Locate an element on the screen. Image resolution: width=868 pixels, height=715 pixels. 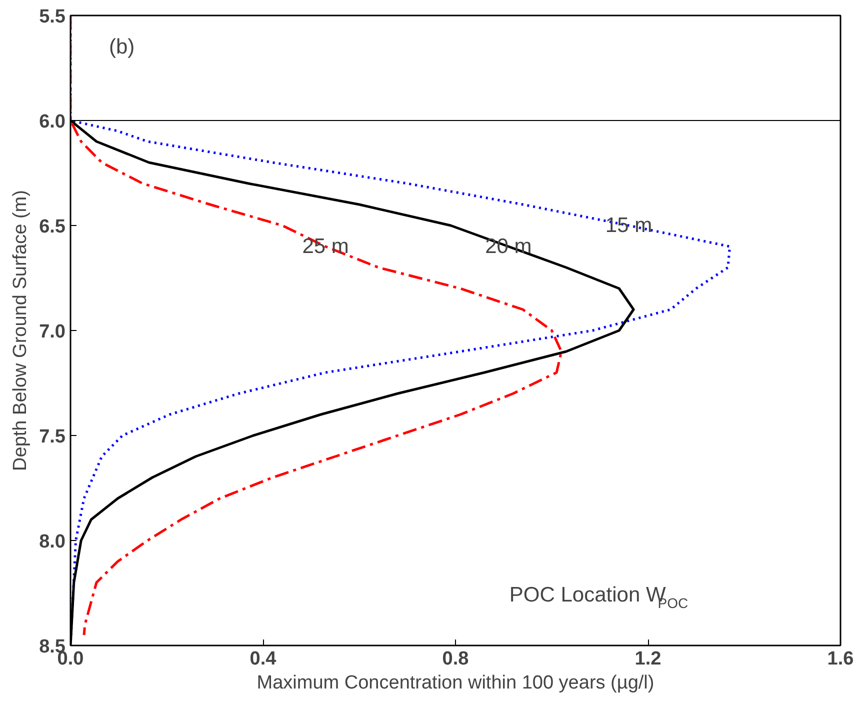
x-axis-title: Maximum Concentration within 100 years (µg/l) is located at coordinates (455, 683).